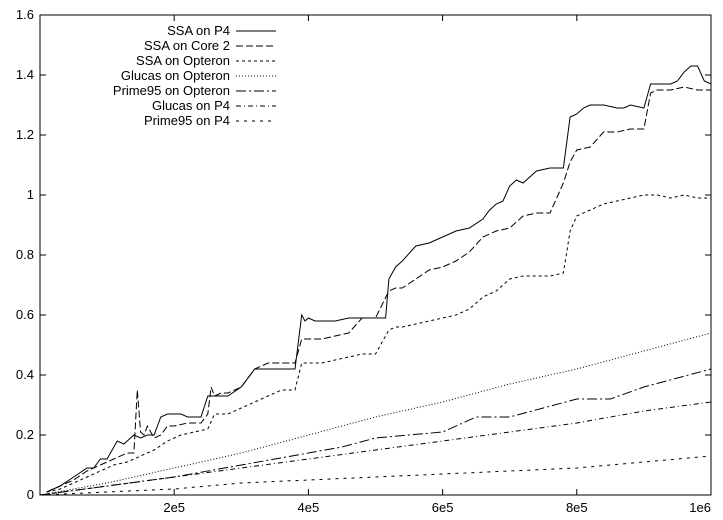  Describe the element at coordinates (25, 314) in the screenshot. I see `y-tick-label: 0.6` at that location.